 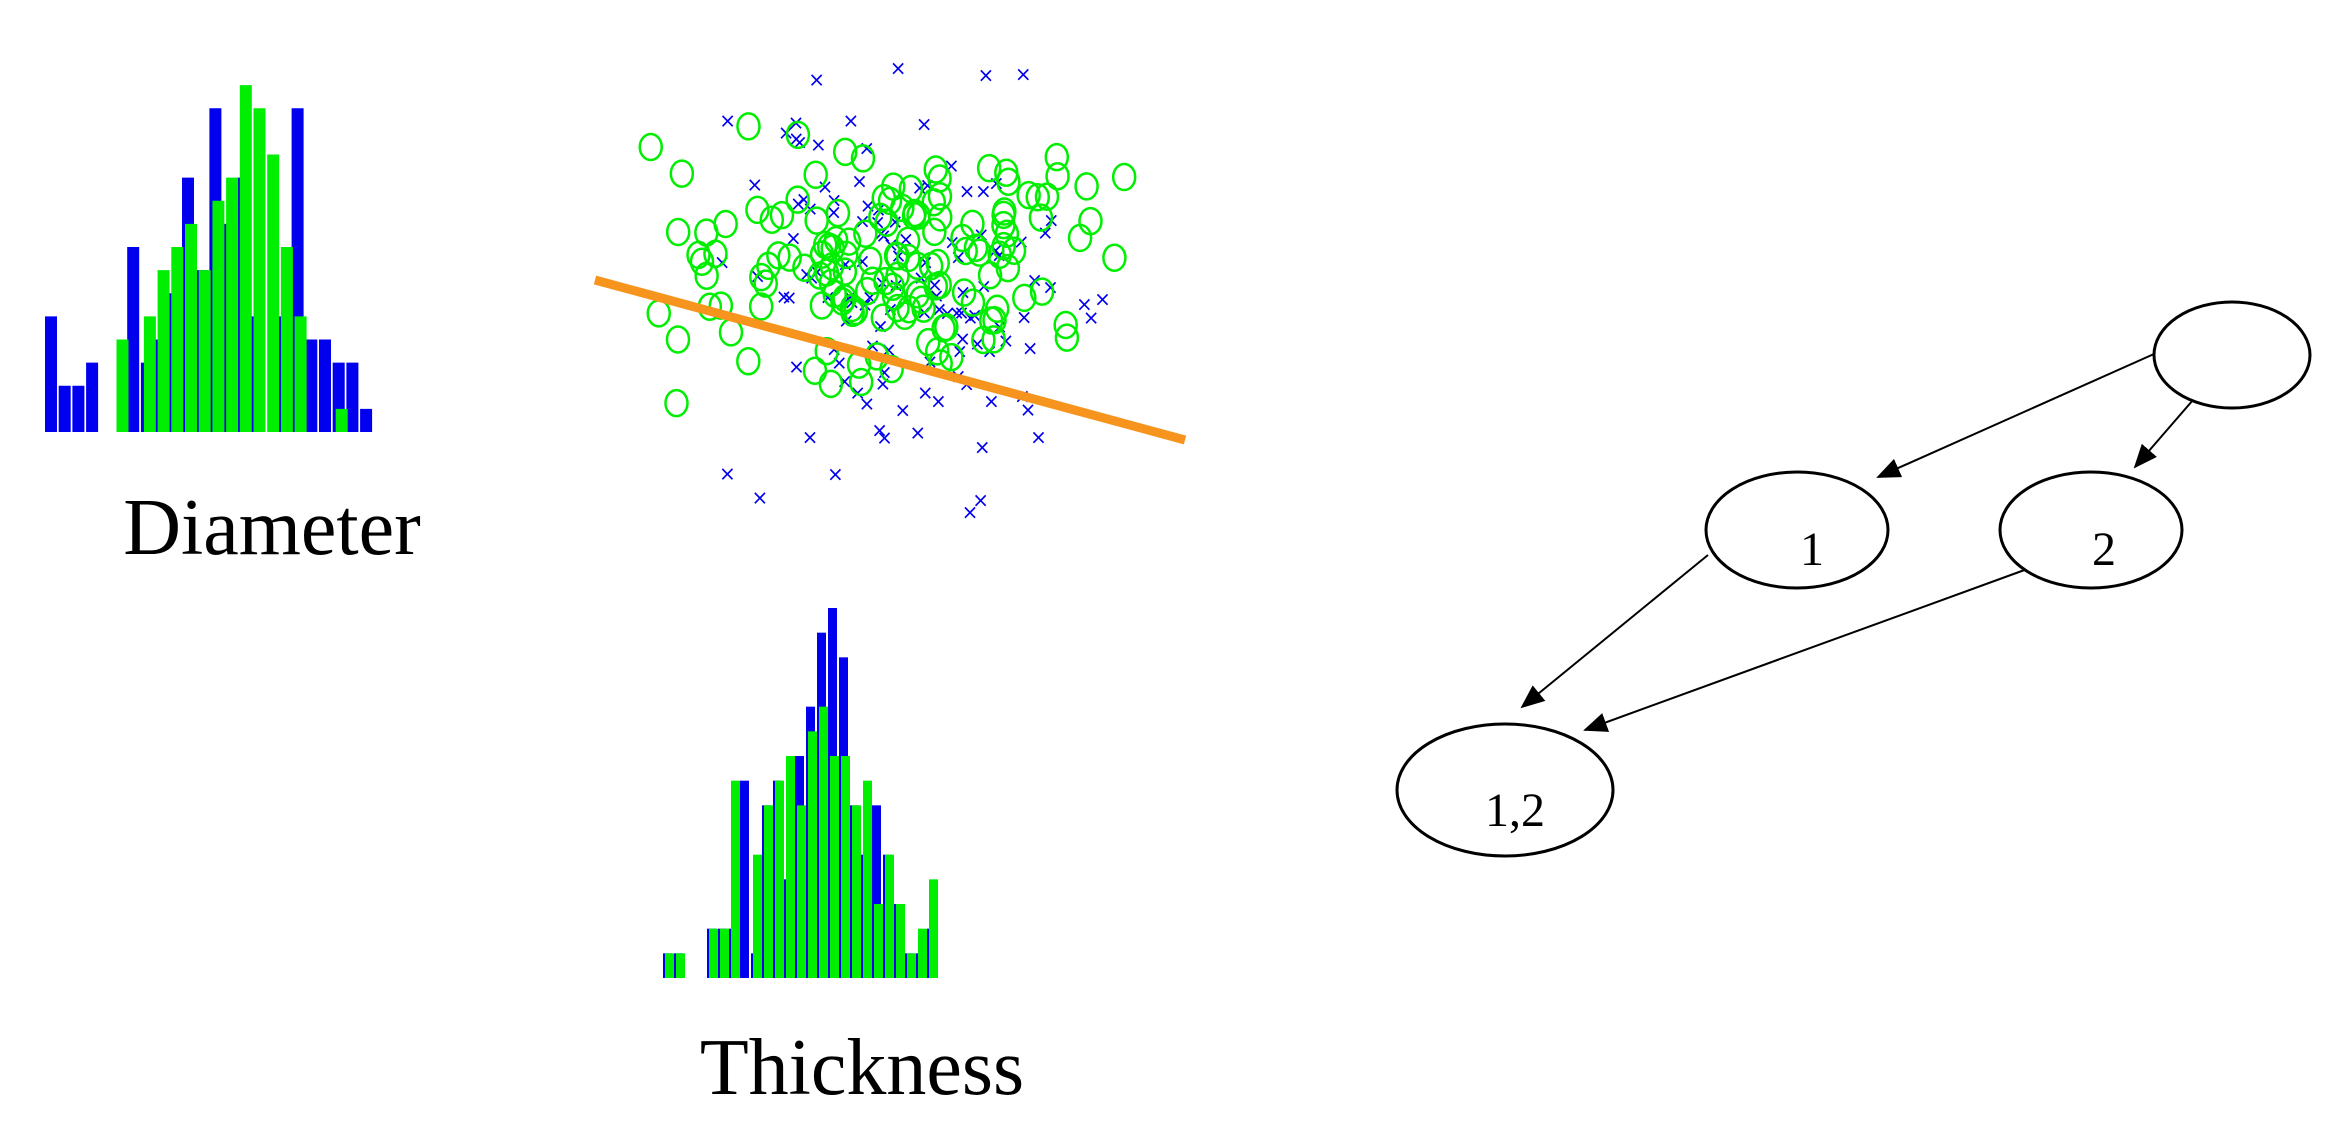 What do you see at coordinates (1812, 549) in the screenshot?
I see `node-1-label: 1` at bounding box center [1812, 549].